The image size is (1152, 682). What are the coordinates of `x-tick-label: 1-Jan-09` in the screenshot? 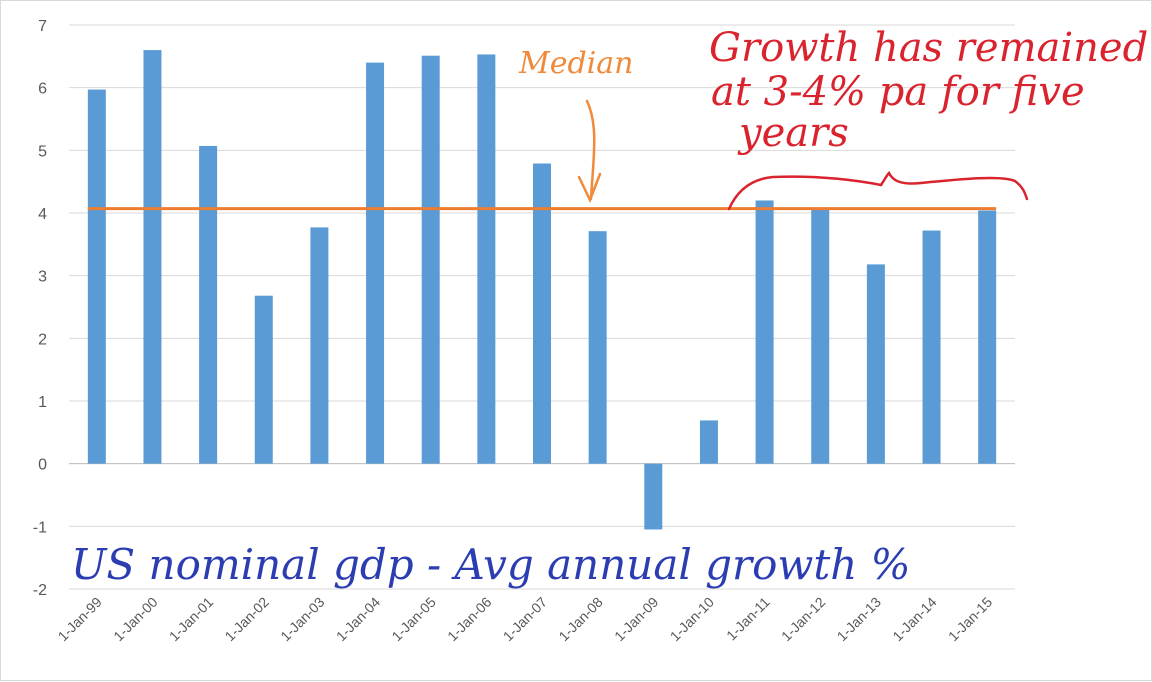 It's located at (636, 619).